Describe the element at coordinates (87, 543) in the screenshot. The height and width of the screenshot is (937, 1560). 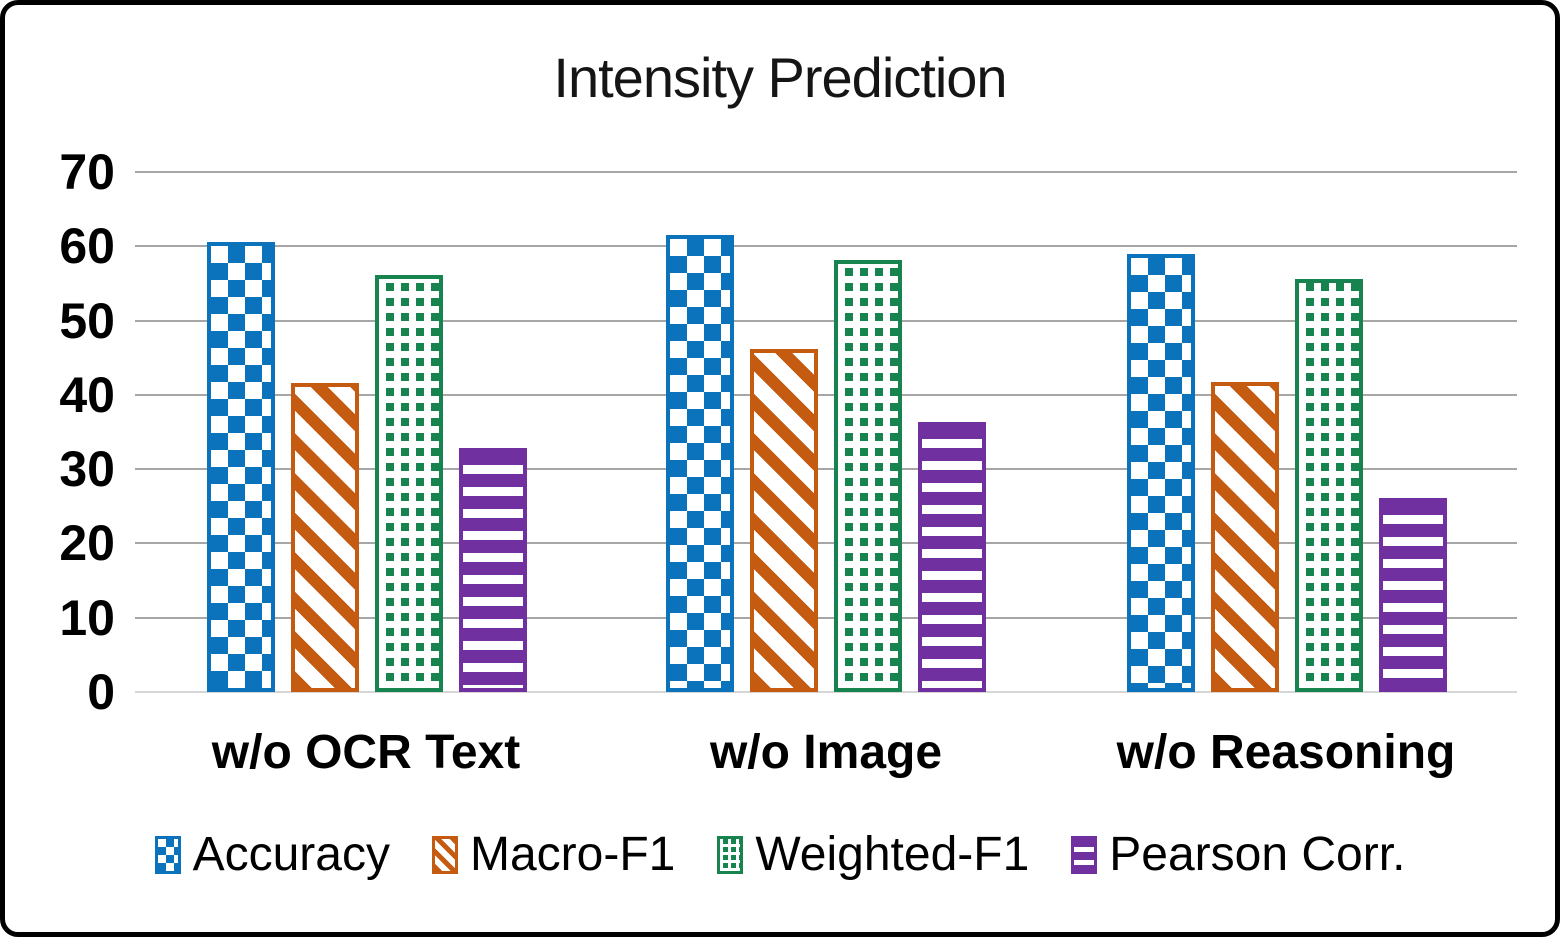
I see `y-tick-20: 20` at that location.